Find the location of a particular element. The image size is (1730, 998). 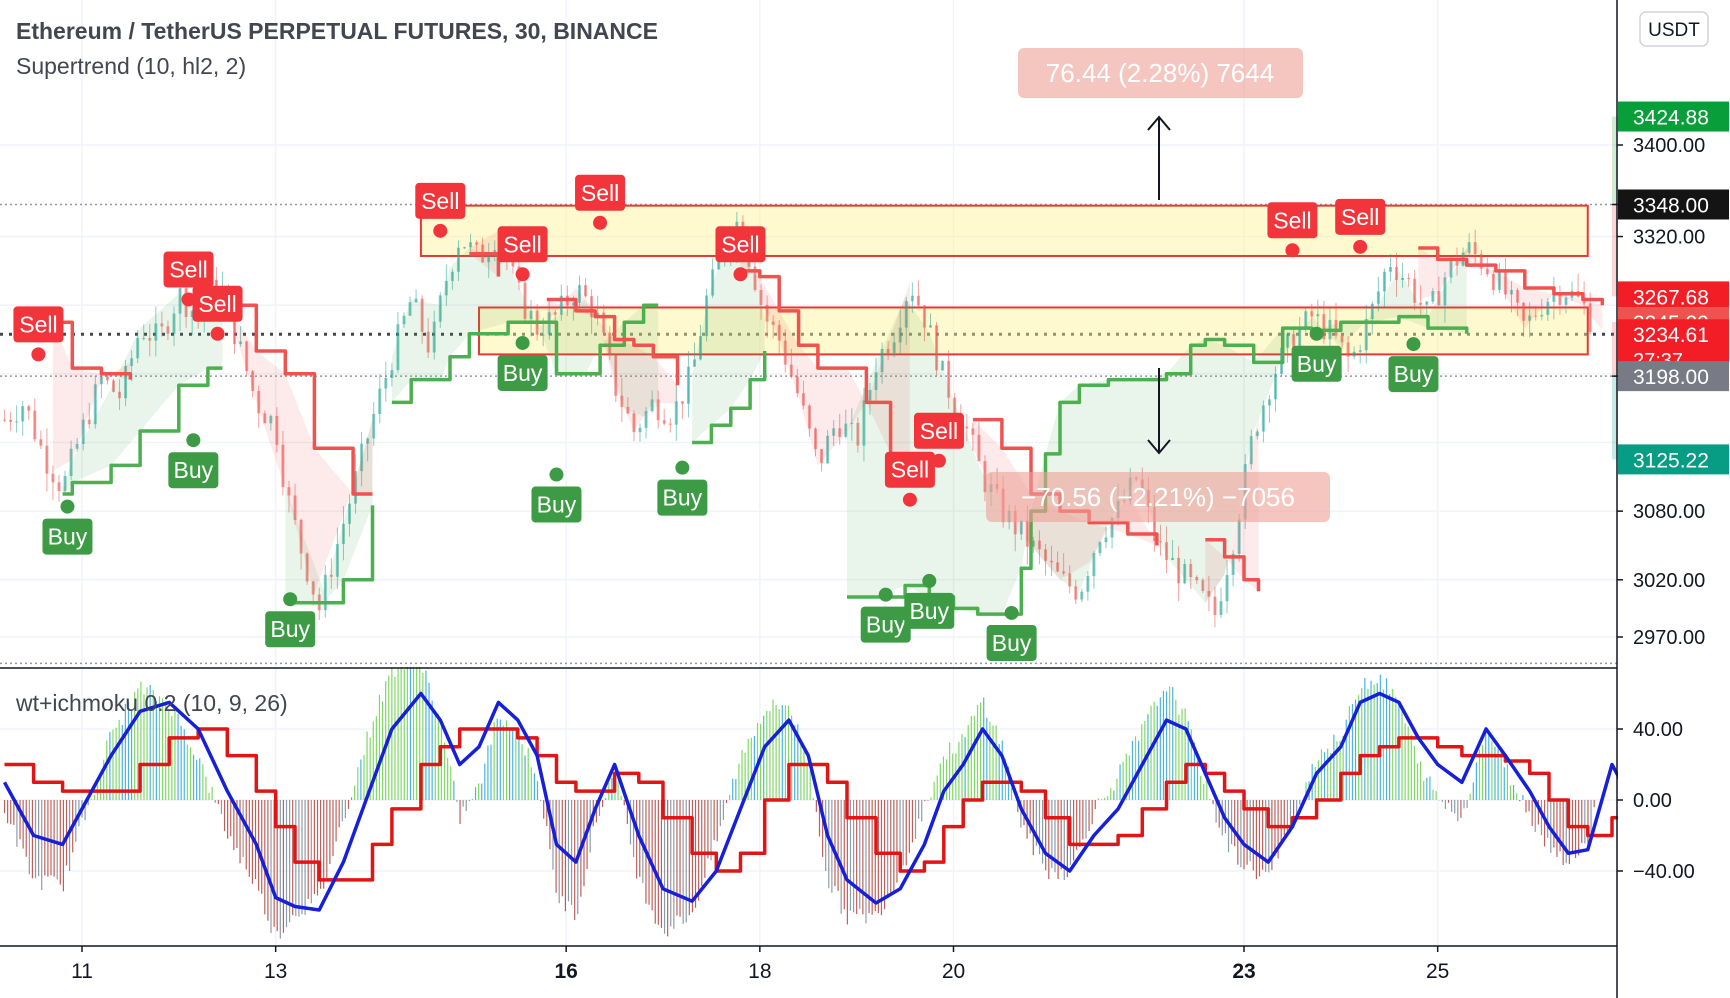

time-tick-label: 25 is located at coordinates (1437, 971).